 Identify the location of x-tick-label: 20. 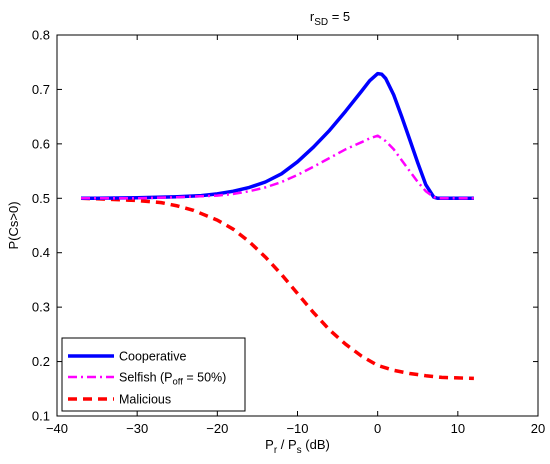
(538, 428).